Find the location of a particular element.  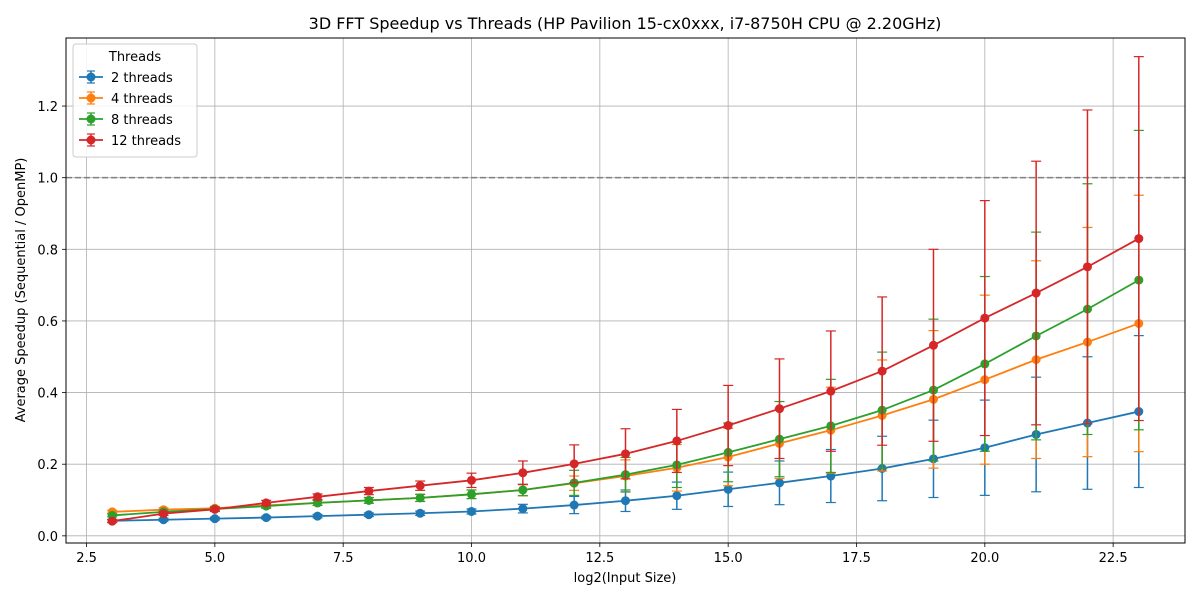

y-tick-label: 0.4 is located at coordinates (47, 394).